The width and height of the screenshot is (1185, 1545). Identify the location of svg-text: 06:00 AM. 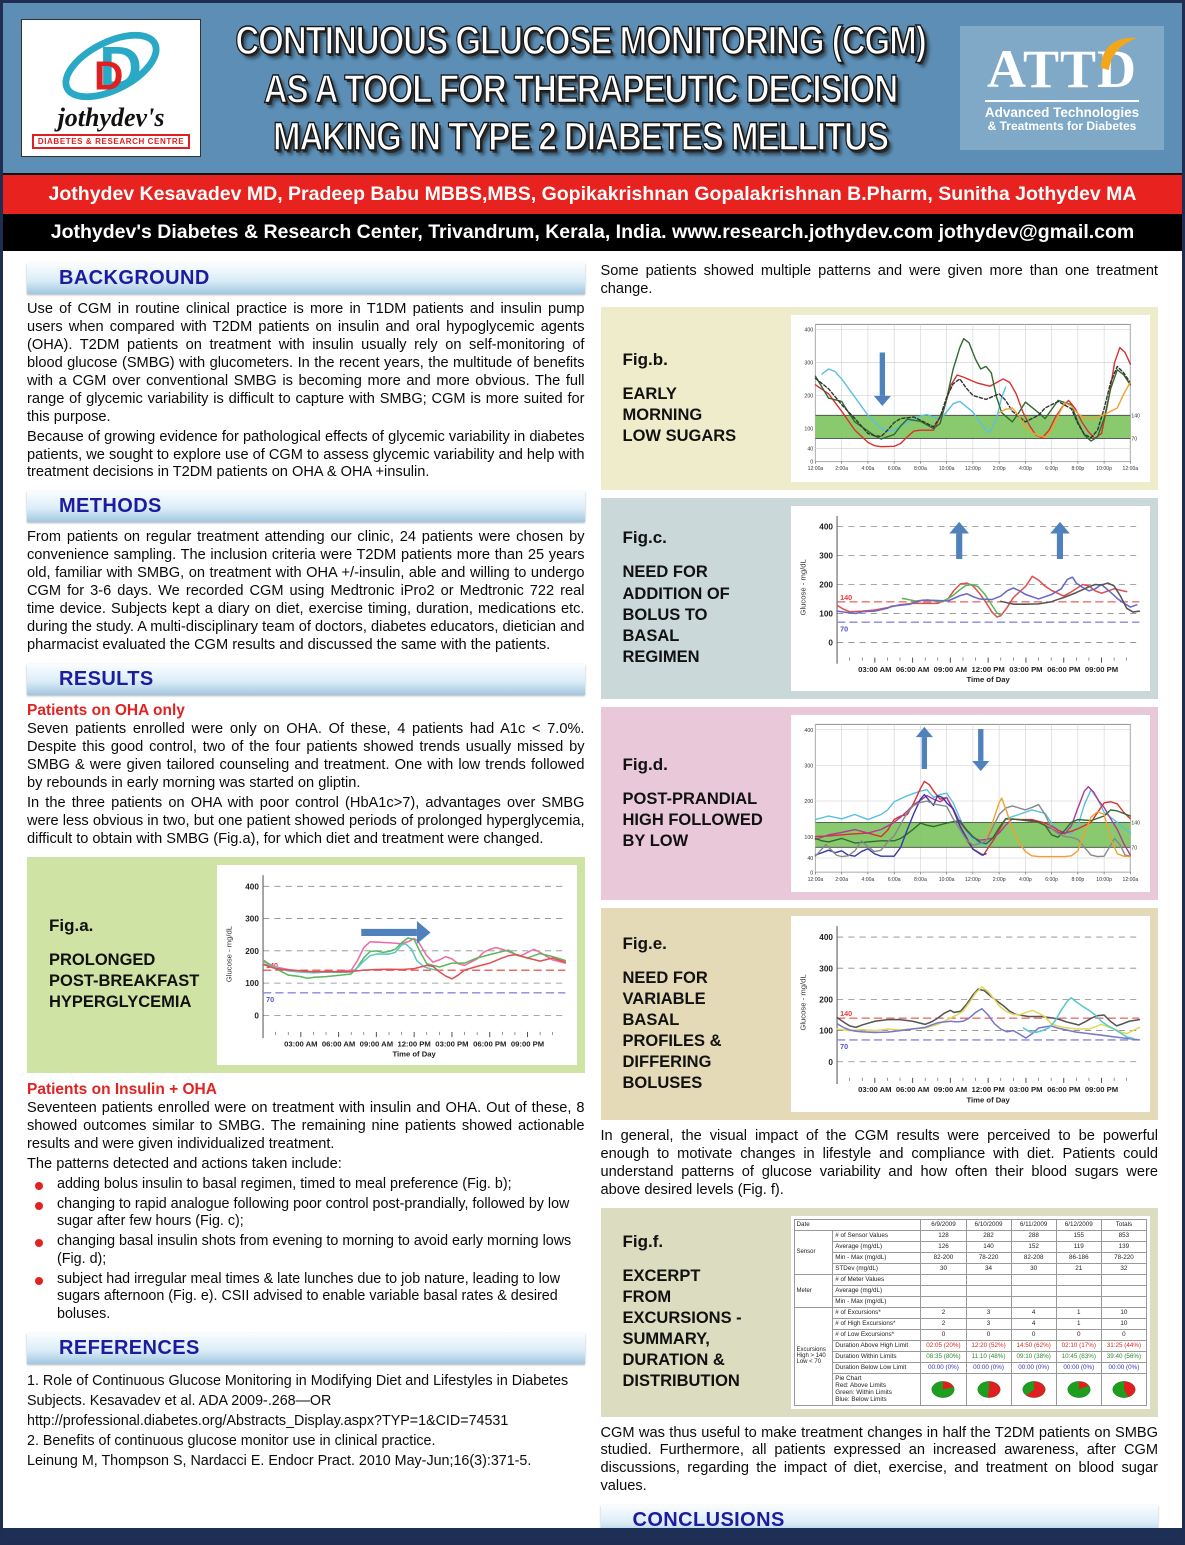
(338, 1043).